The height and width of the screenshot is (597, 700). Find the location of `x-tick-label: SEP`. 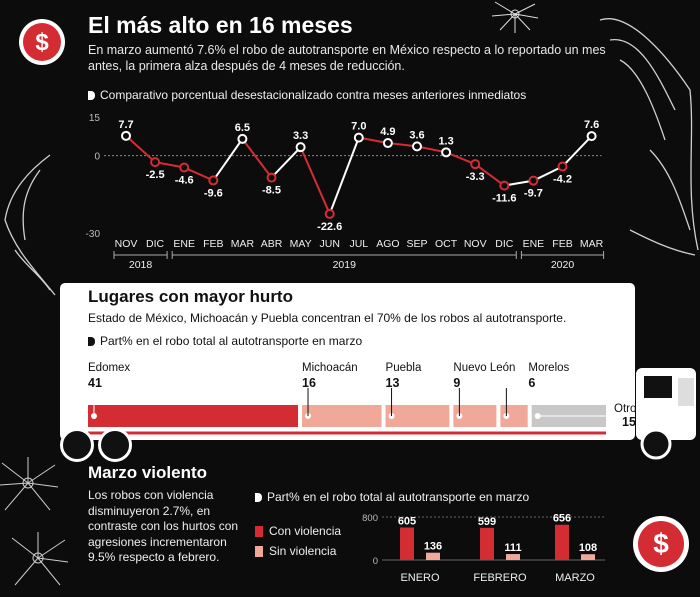

x-tick-label: SEP is located at coordinates (416, 244).